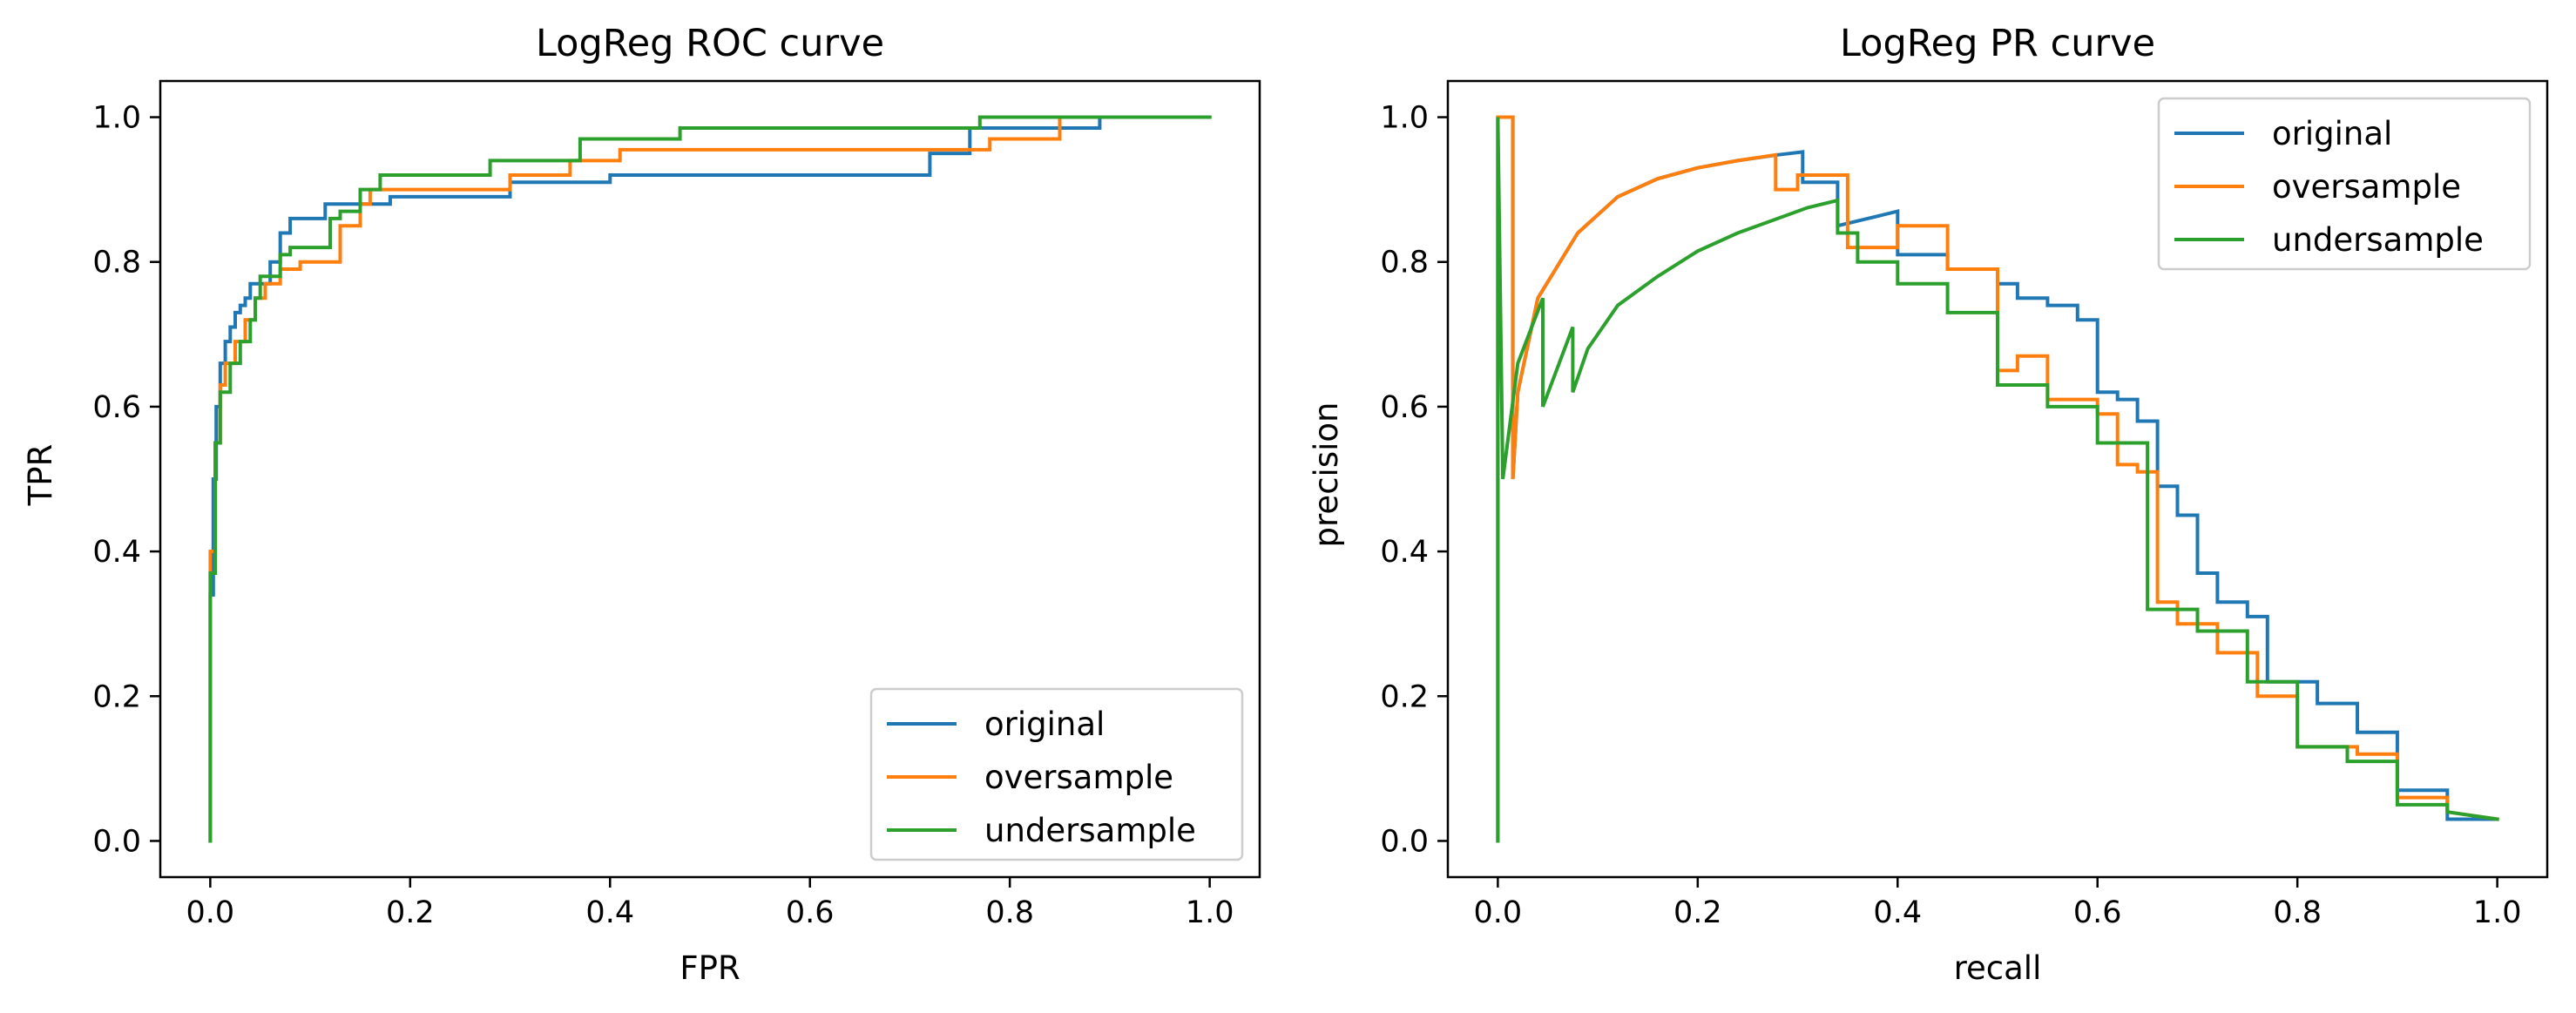  What do you see at coordinates (1210, 913) in the screenshot?
I see `roc-xtick-label: 1.0` at bounding box center [1210, 913].